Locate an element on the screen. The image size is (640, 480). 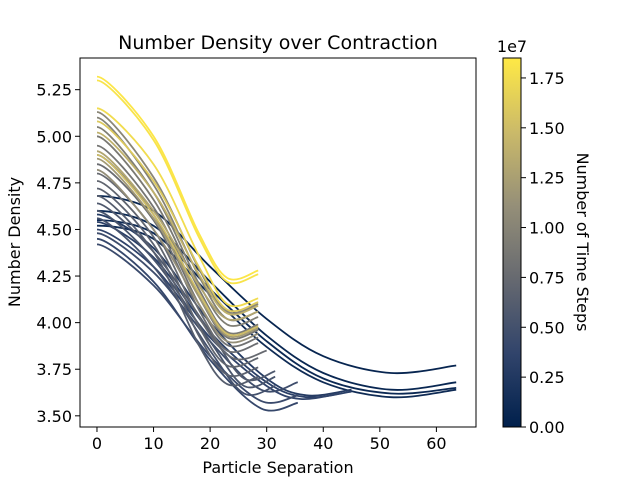
x-axis-label: Particle Separation is located at coordinates (277, 467).